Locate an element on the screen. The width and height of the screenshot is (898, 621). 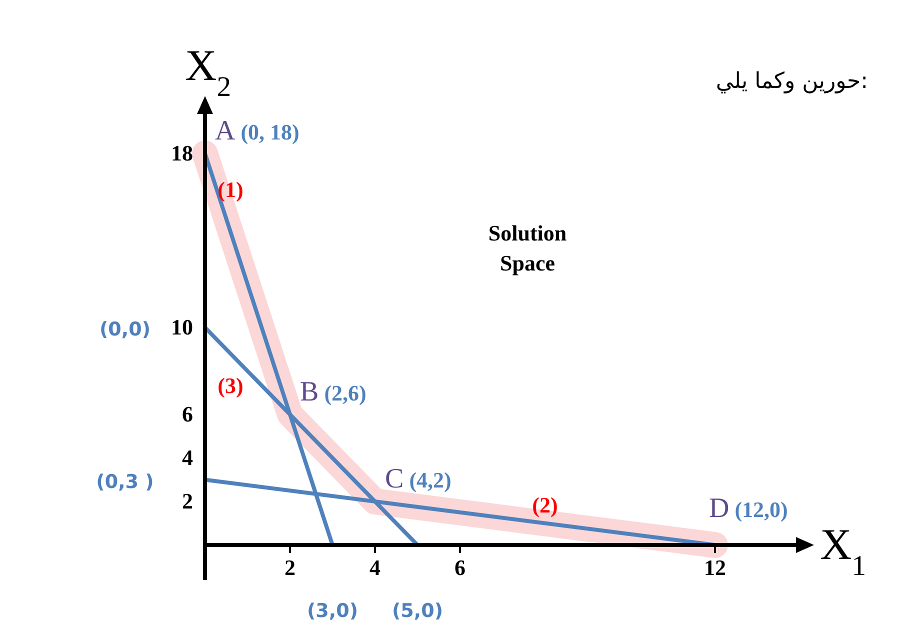
annotation: B (2,6) is located at coordinates (333, 392).